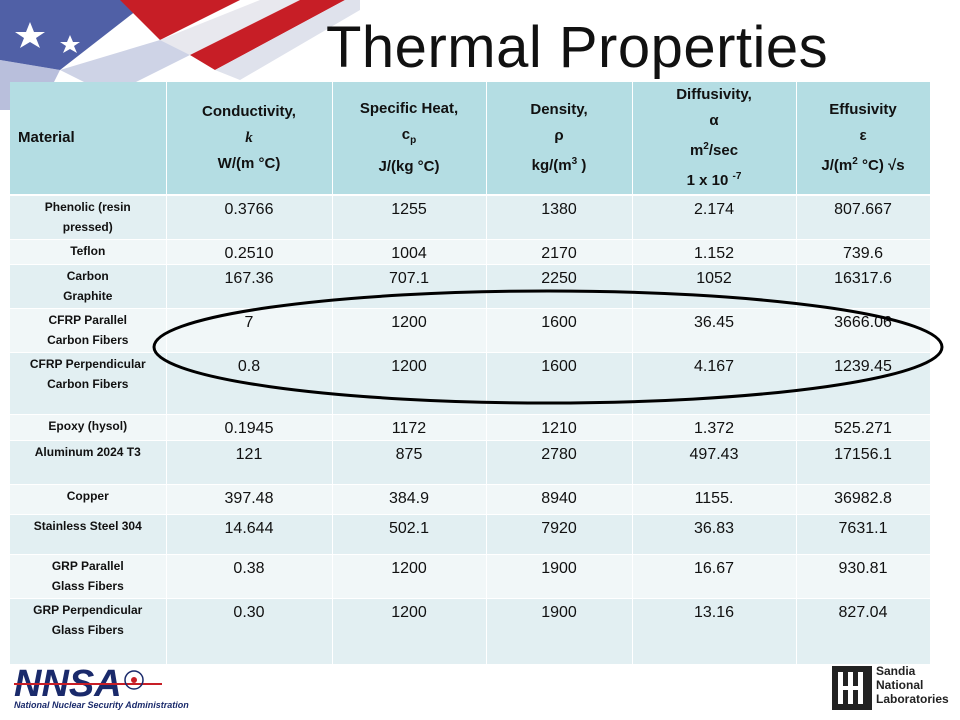 This screenshot has width=960, height=720. Describe the element at coordinates (249, 383) in the screenshot. I see `conductivity-cell: 0.8` at that location.